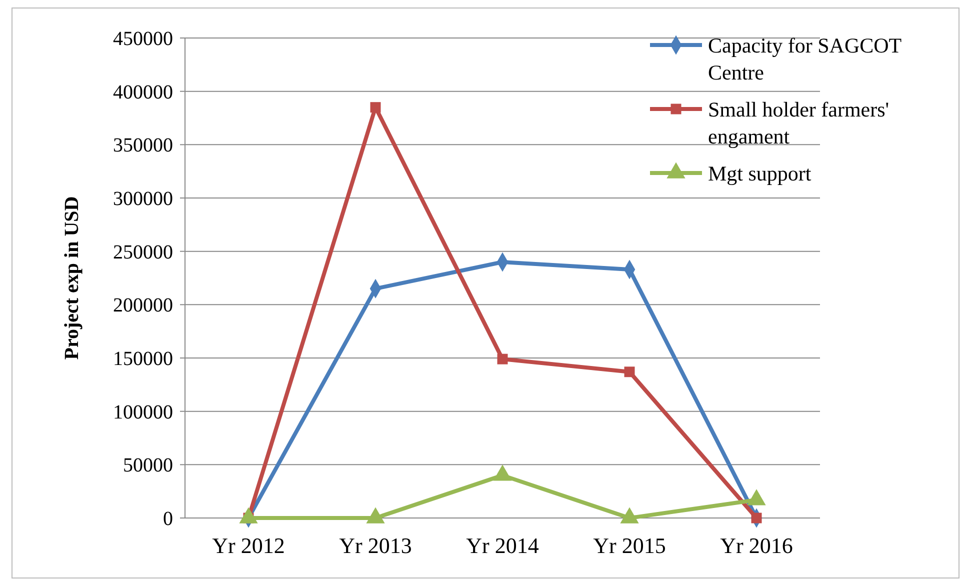 The width and height of the screenshot is (961, 580). What do you see at coordinates (760, 173) in the screenshot?
I see `legend-label: Mgt support` at bounding box center [760, 173].